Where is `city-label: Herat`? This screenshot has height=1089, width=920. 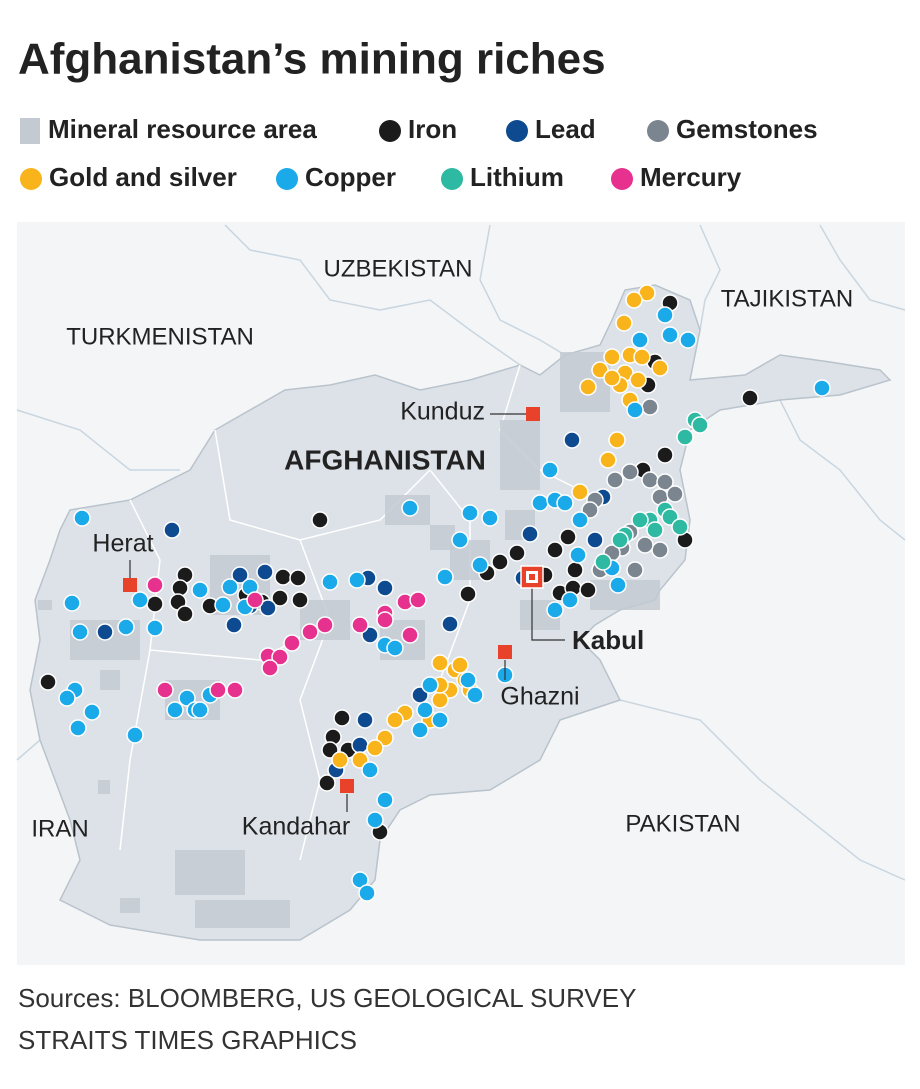
city-label: Herat is located at coordinates (122, 544).